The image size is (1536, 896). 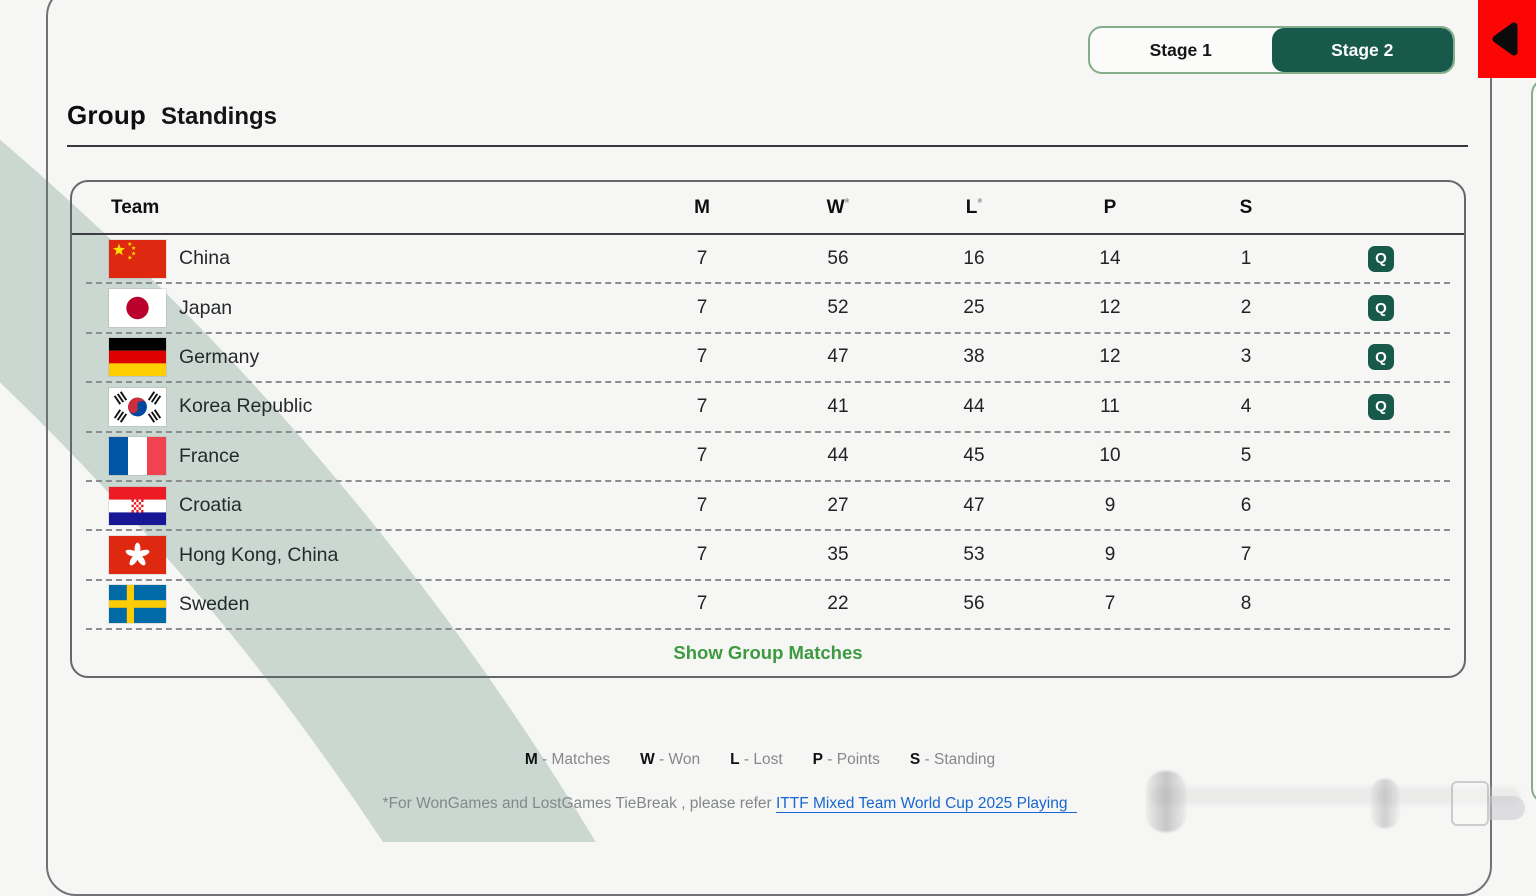 What do you see at coordinates (210, 505) in the screenshot?
I see `team-name: Croatia` at bounding box center [210, 505].